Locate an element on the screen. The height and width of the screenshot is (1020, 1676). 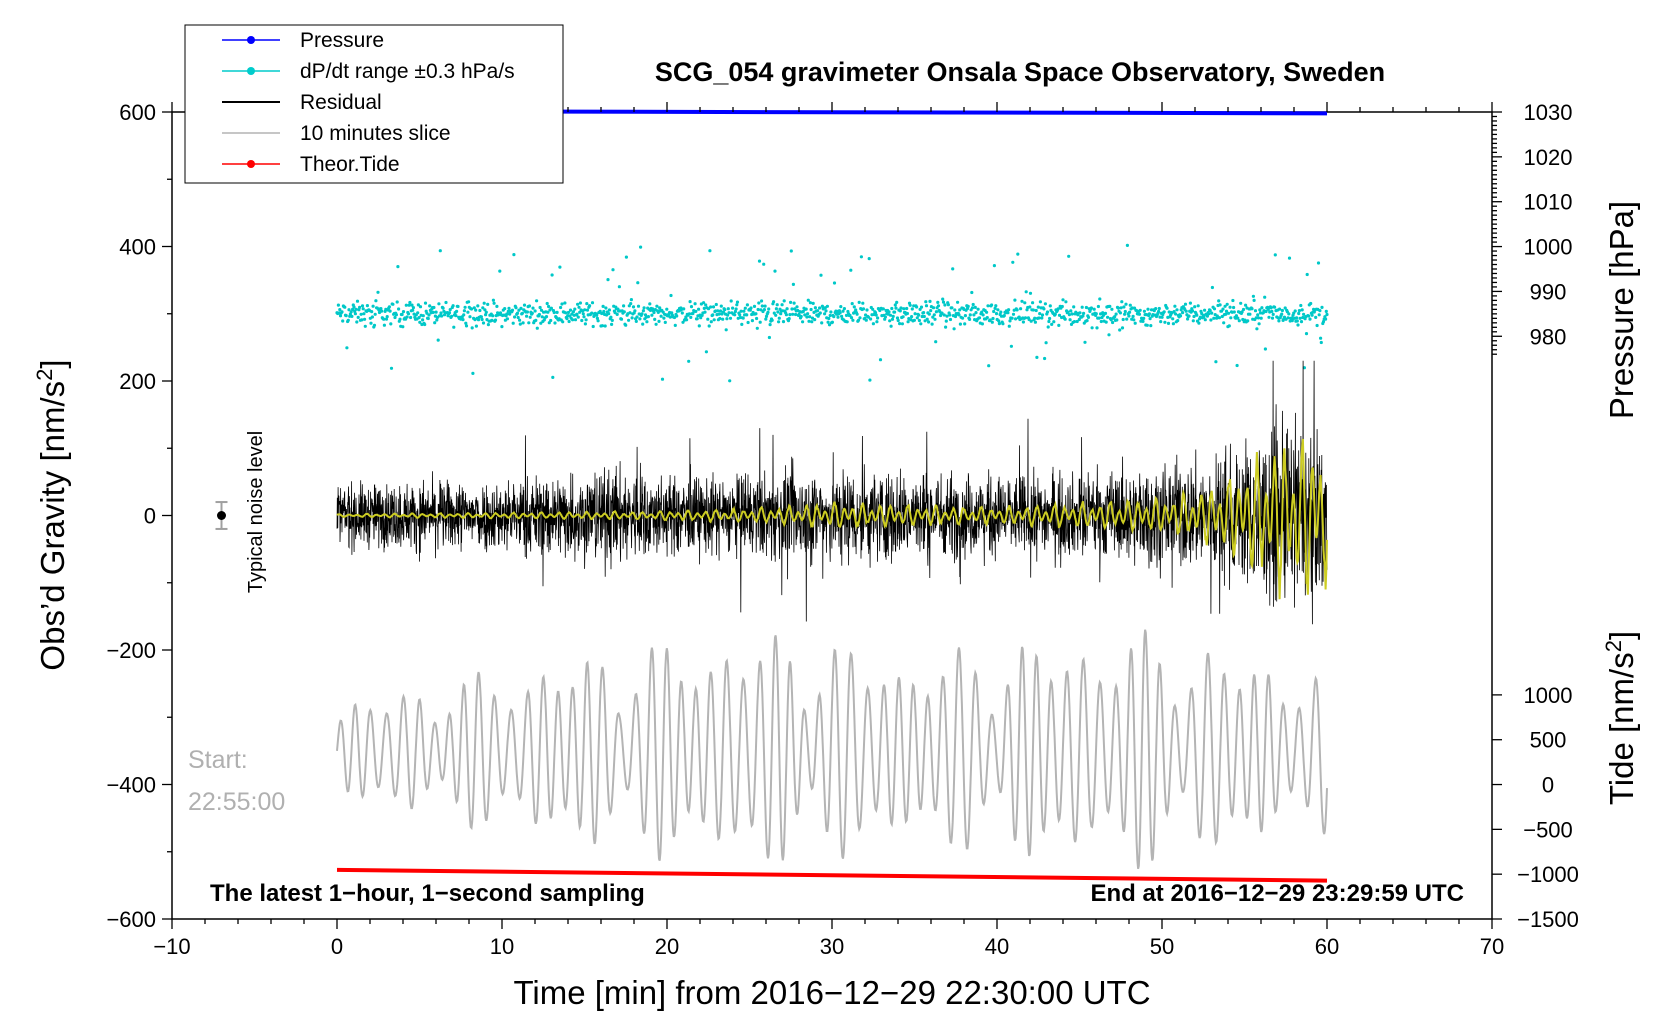
y-axis-title-left: Obs’d Gravity [nm/s2] is located at coordinates (51, 514).